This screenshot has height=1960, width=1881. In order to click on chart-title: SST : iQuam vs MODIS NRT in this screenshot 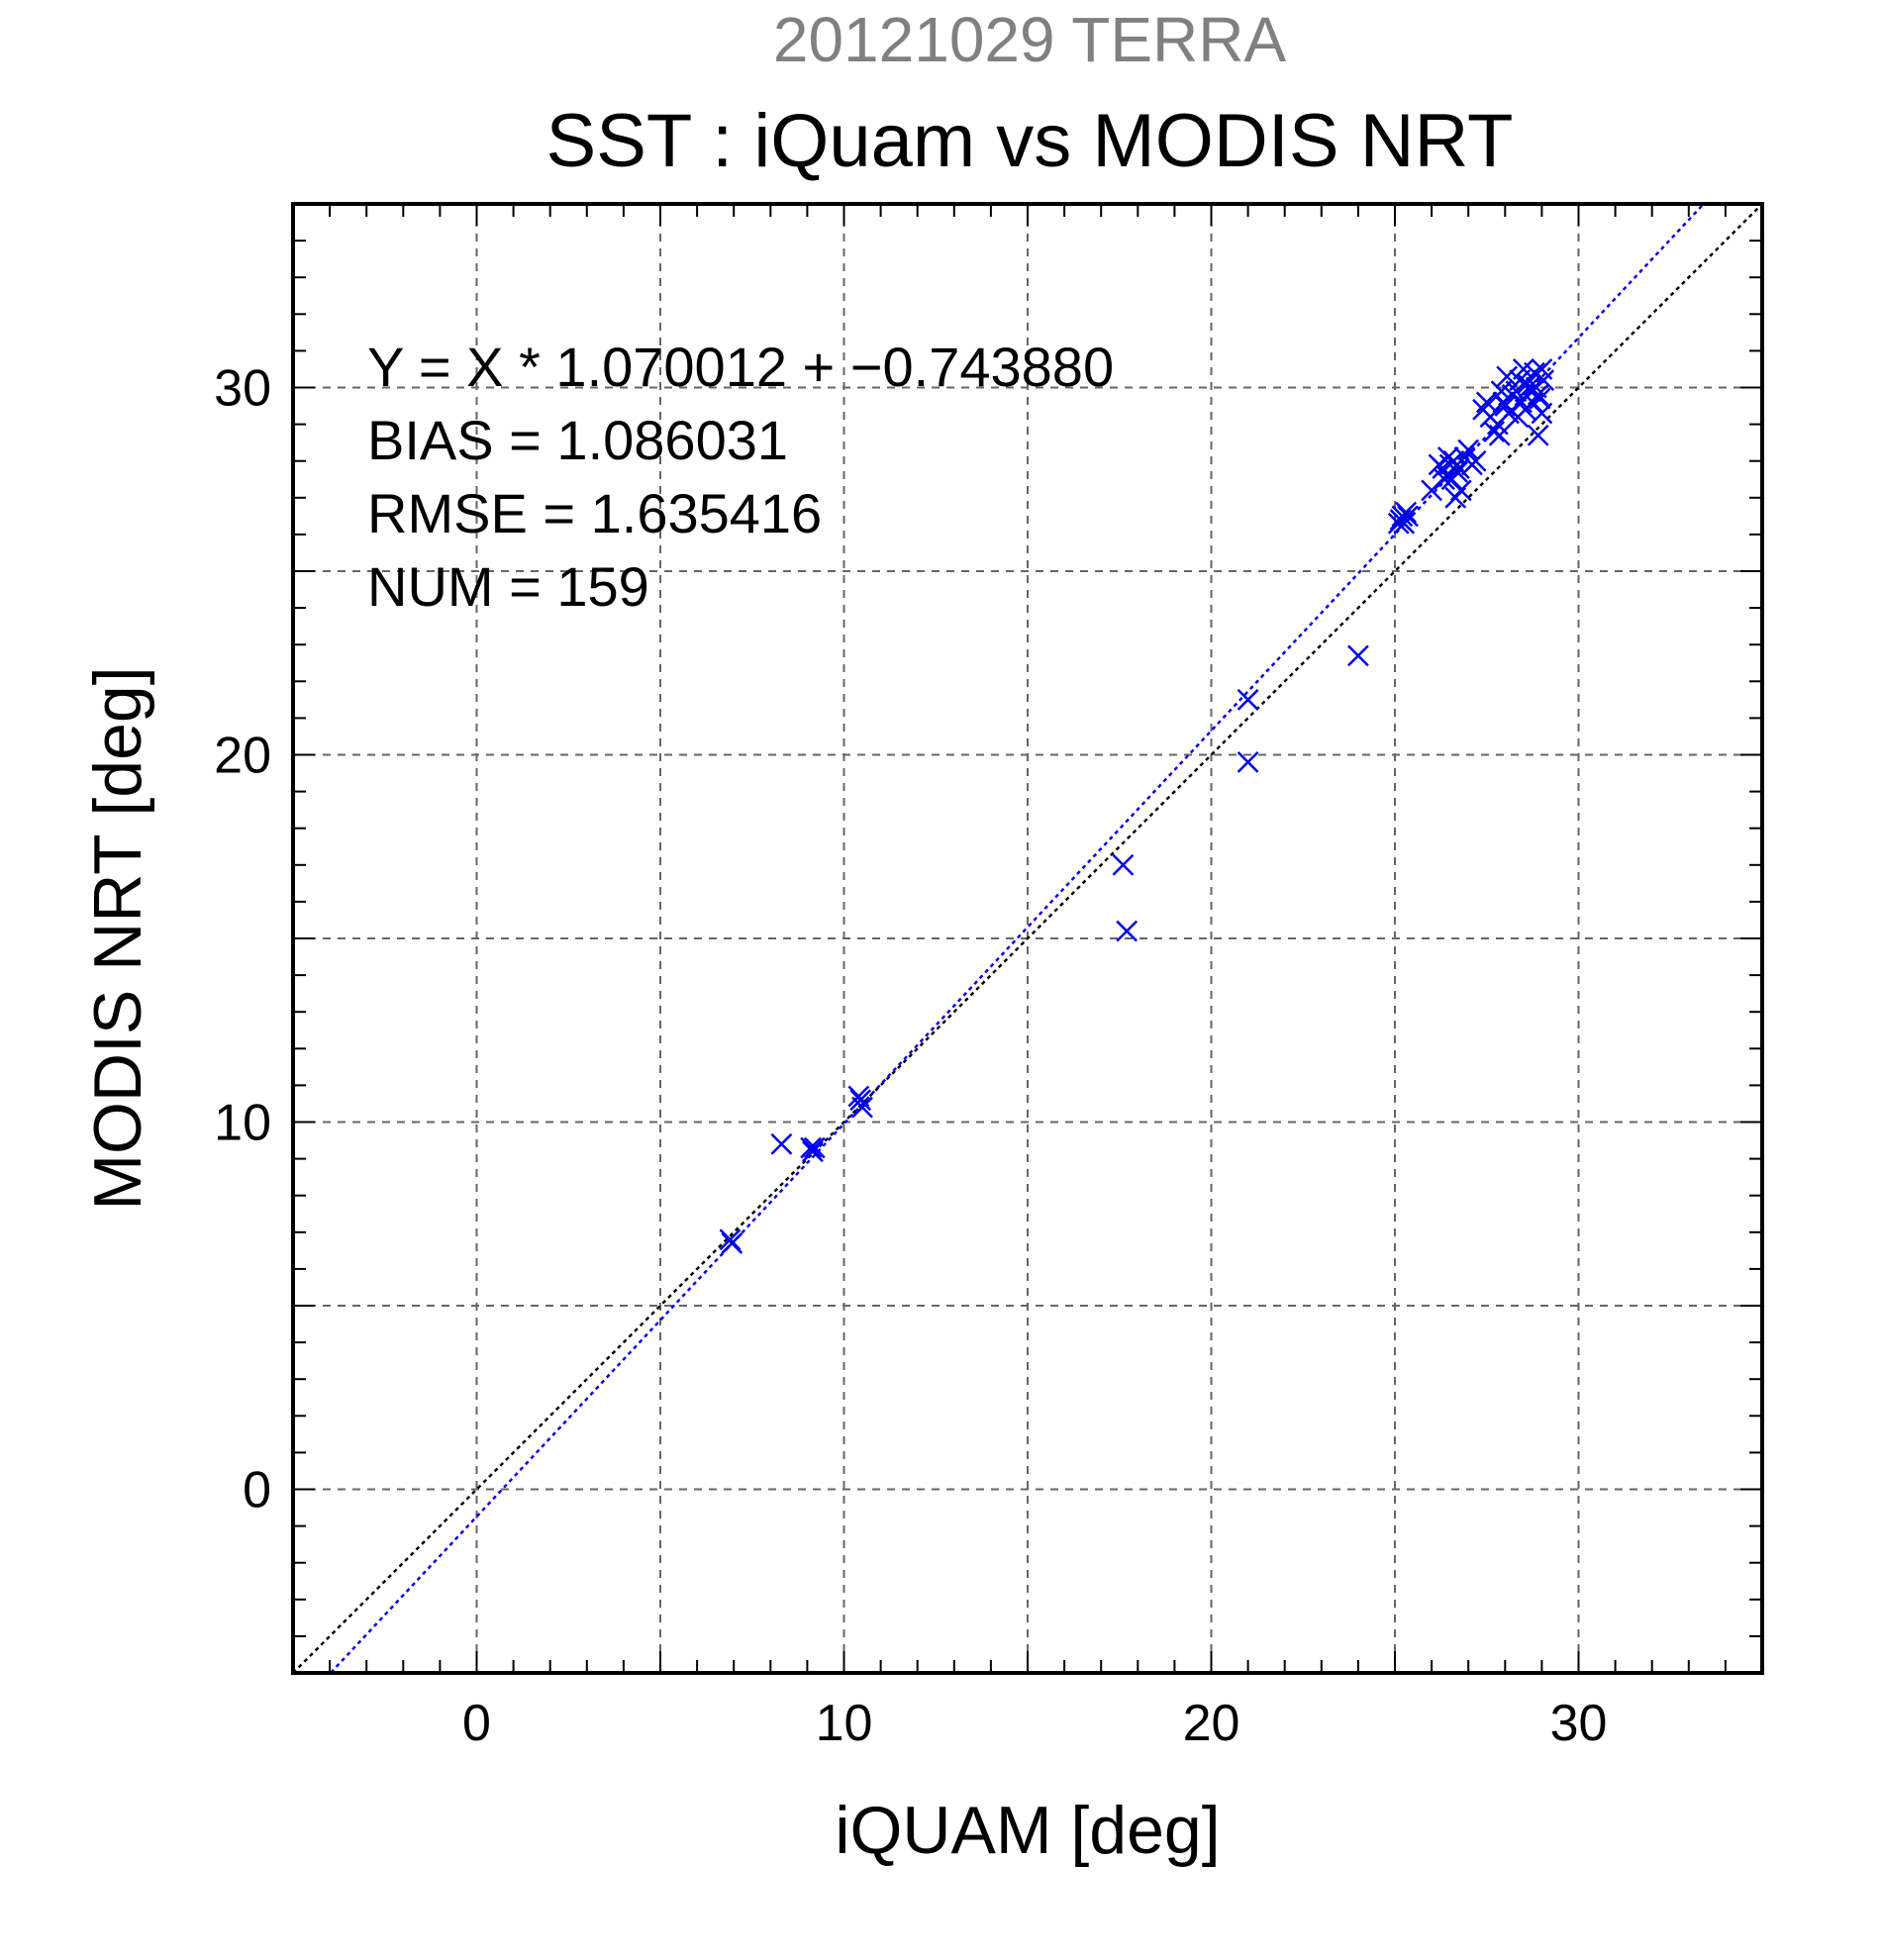, I will do `click(1030, 141)`.